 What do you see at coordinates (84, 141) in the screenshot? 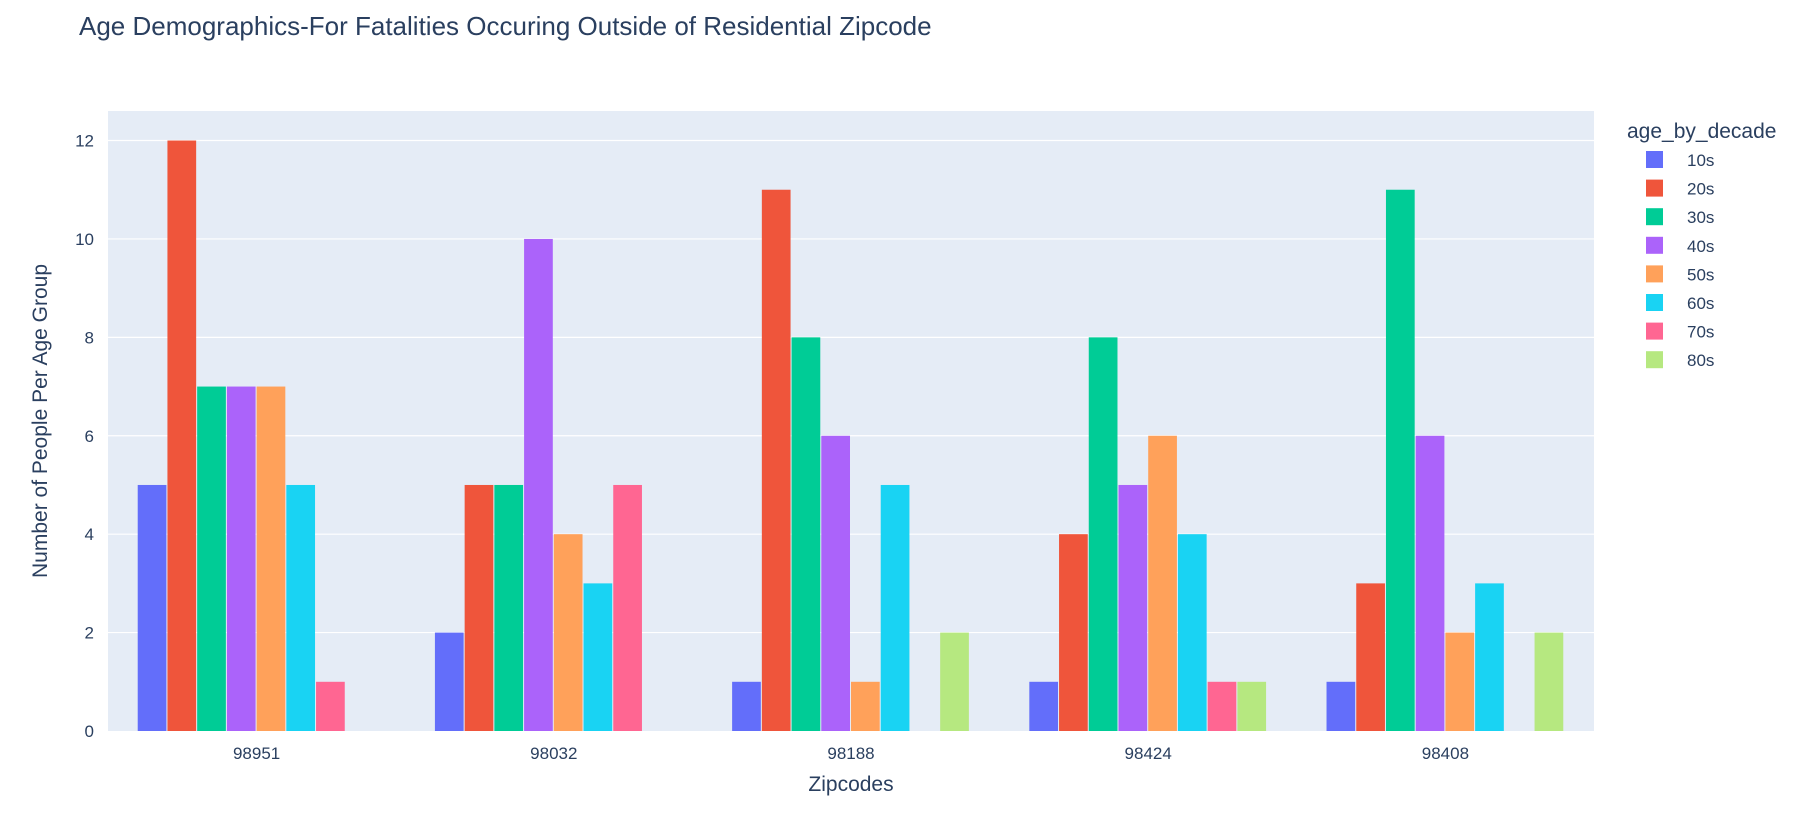
I see `y-tick-label: 12` at bounding box center [84, 141].